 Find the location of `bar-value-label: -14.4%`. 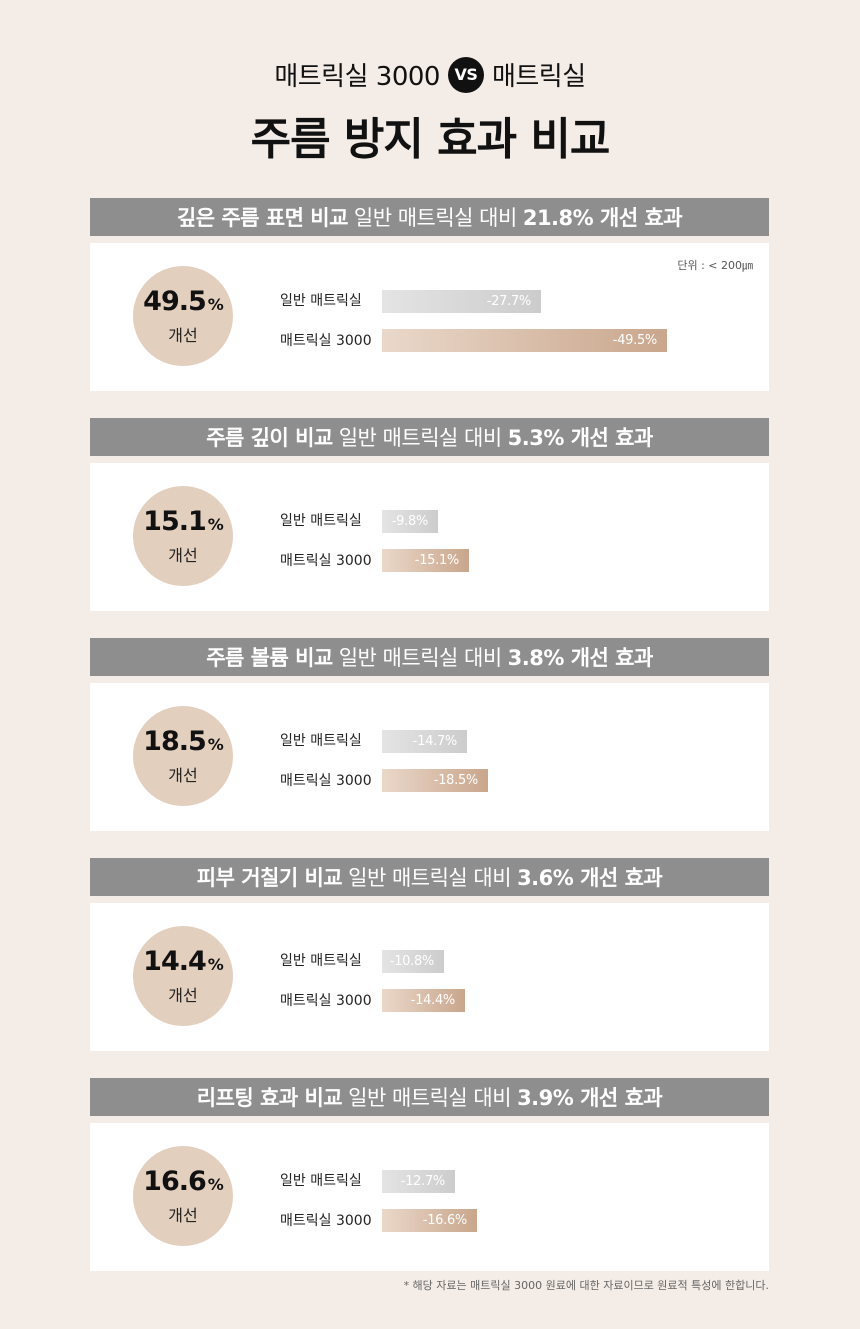

bar-value-label: -14.4% is located at coordinates (433, 1000).